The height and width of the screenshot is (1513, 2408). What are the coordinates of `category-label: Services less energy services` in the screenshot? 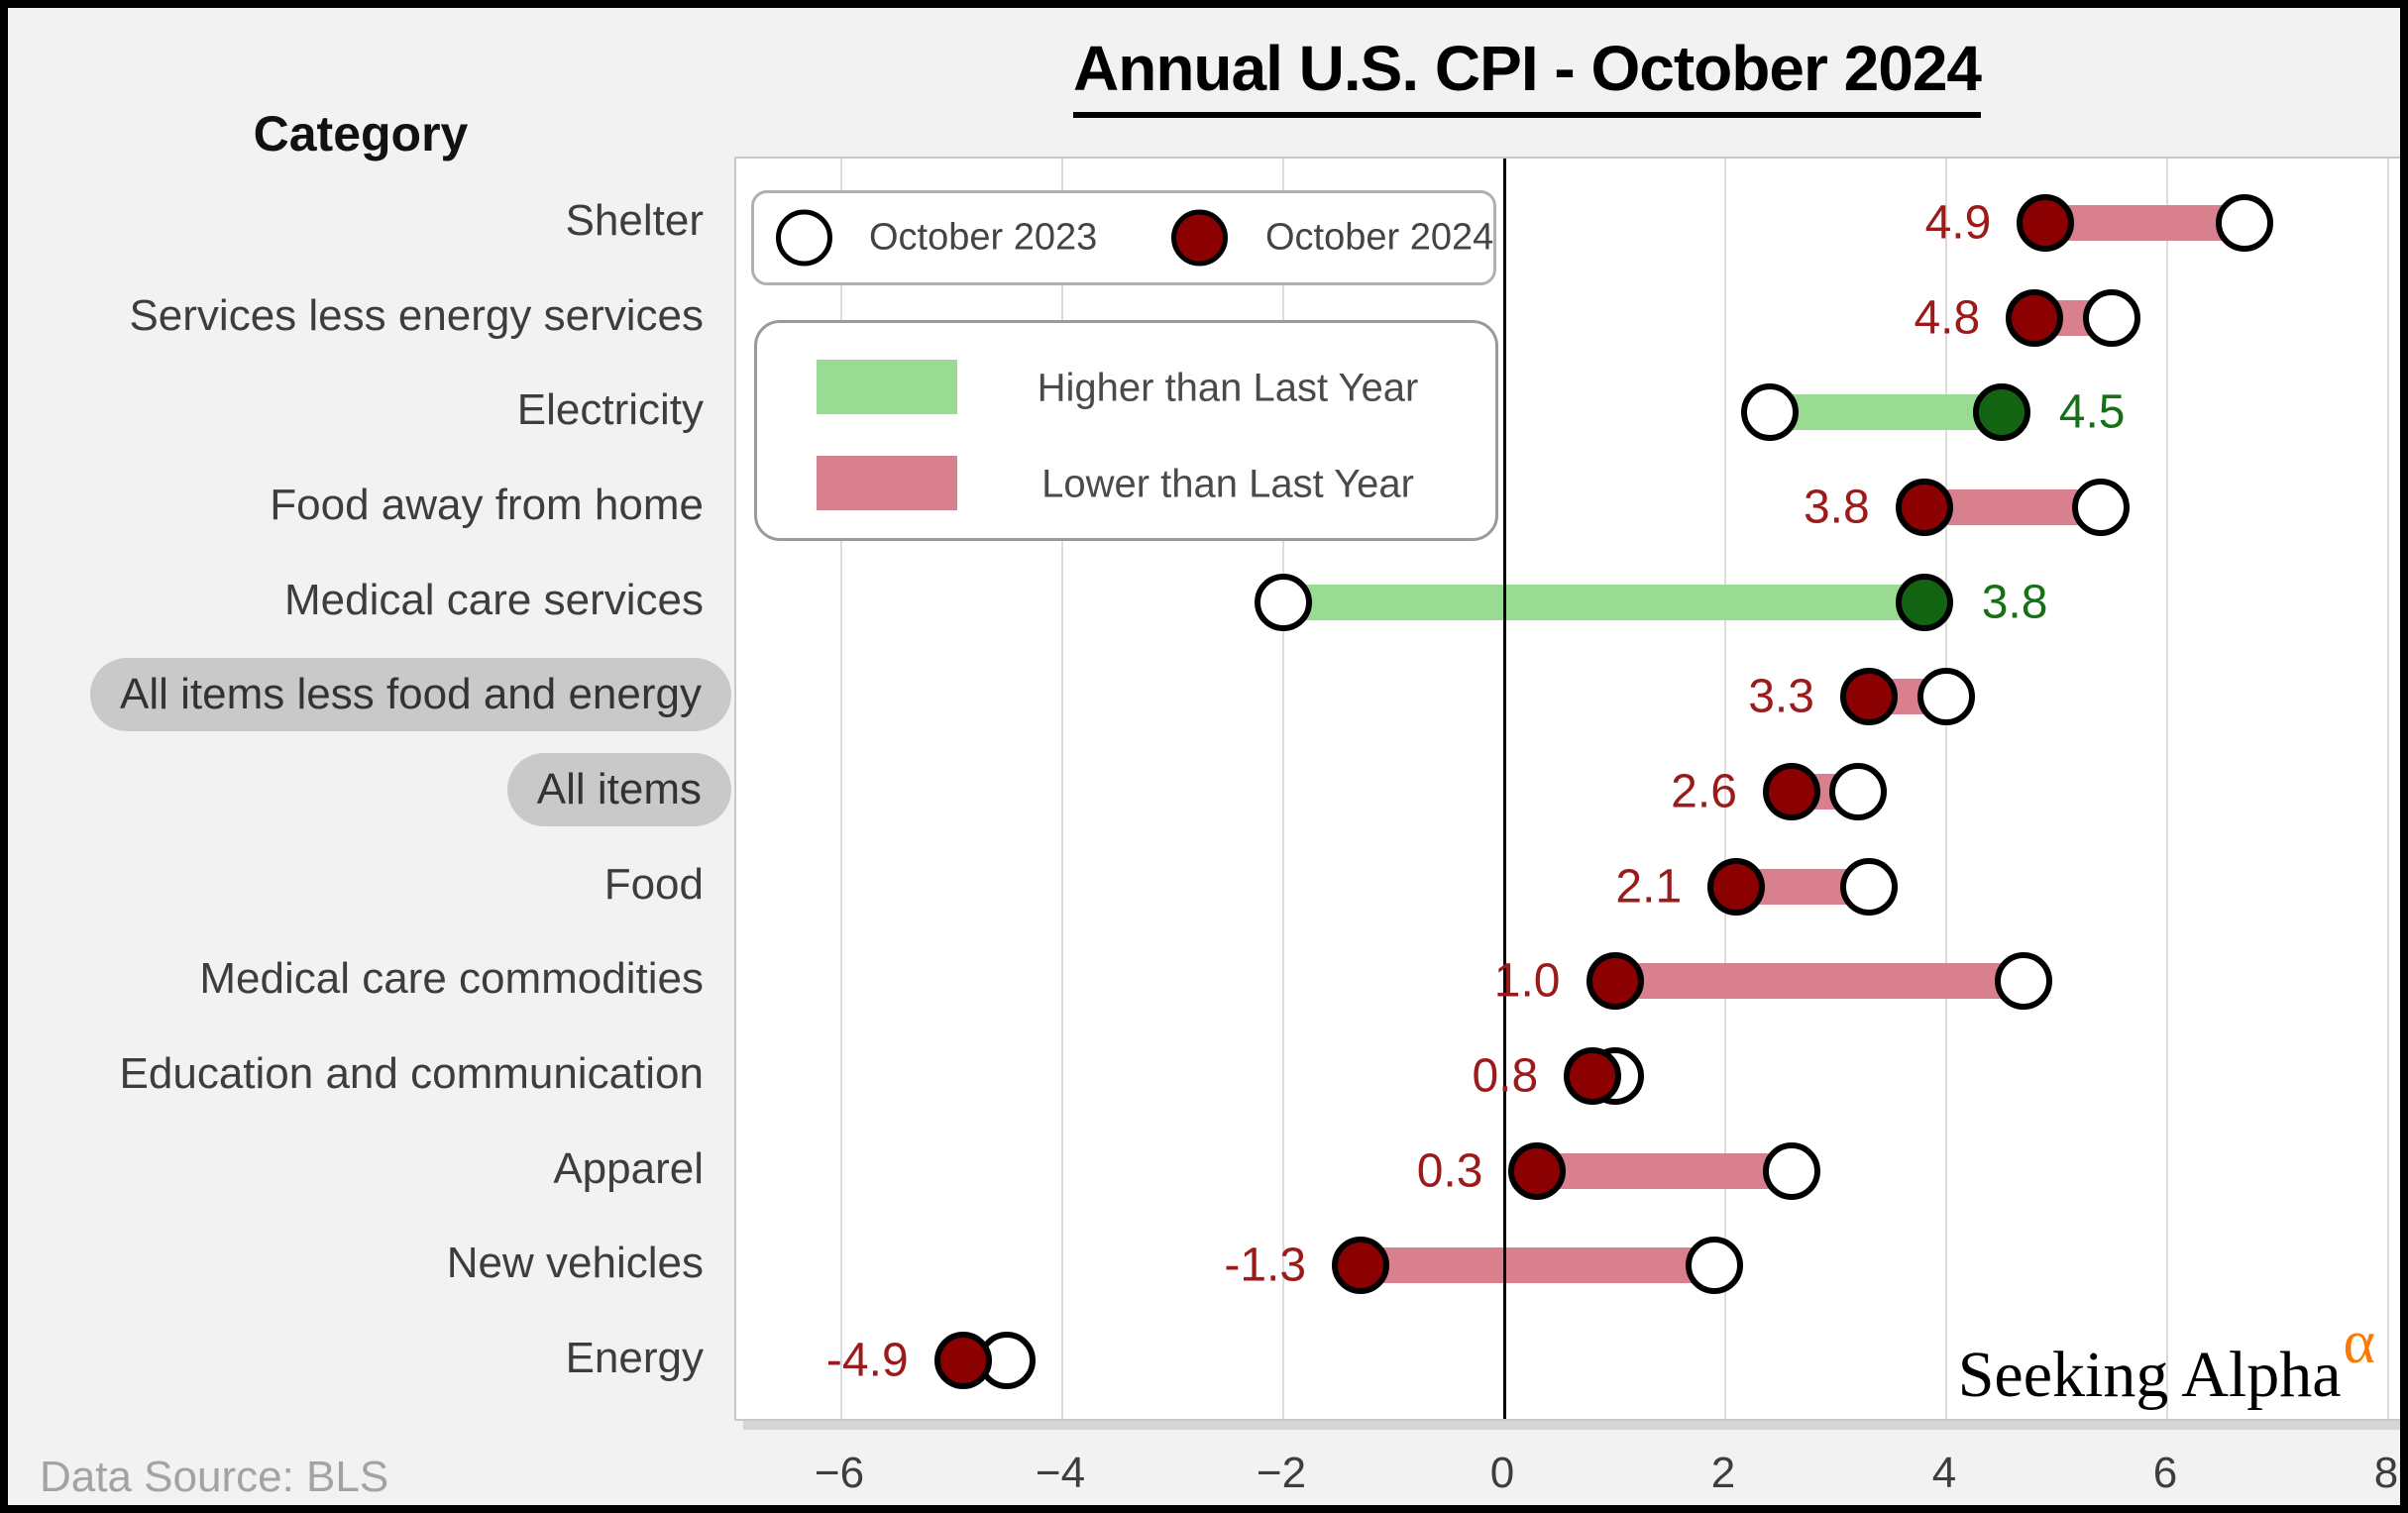 It's located at (416, 315).